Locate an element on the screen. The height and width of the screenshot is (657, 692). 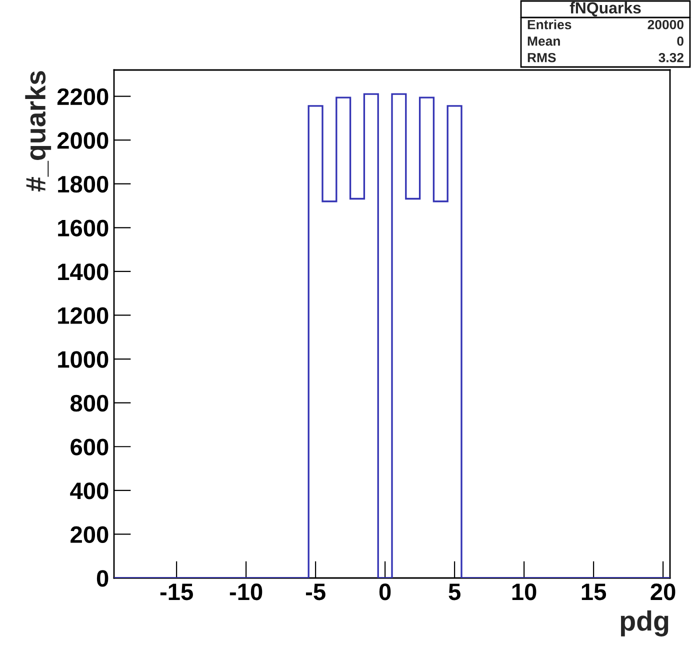
y-tick-label: 1200 is located at coordinates (83, 315).